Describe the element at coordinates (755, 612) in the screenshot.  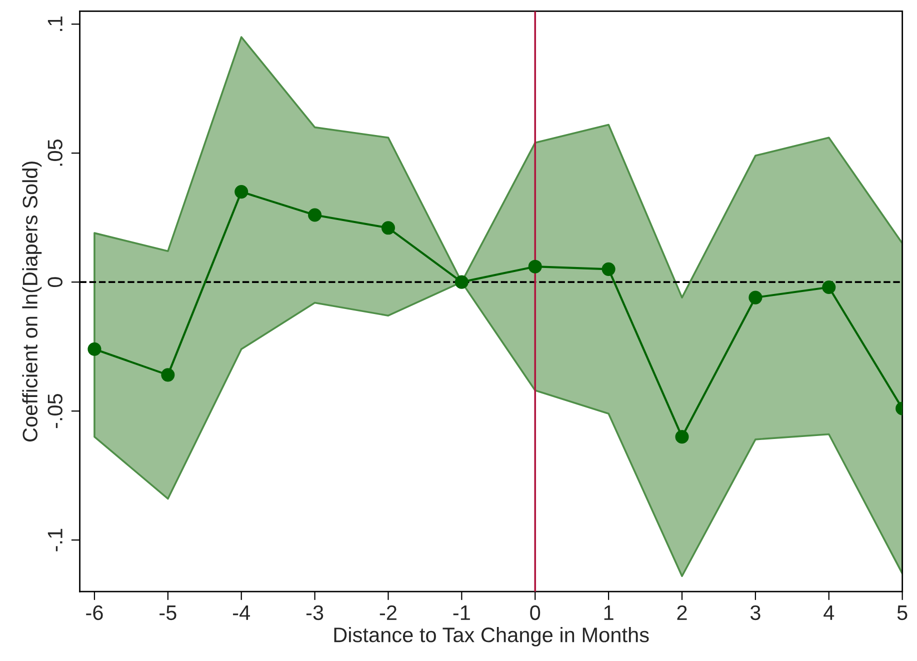
I see `x-tick-label: 3` at that location.